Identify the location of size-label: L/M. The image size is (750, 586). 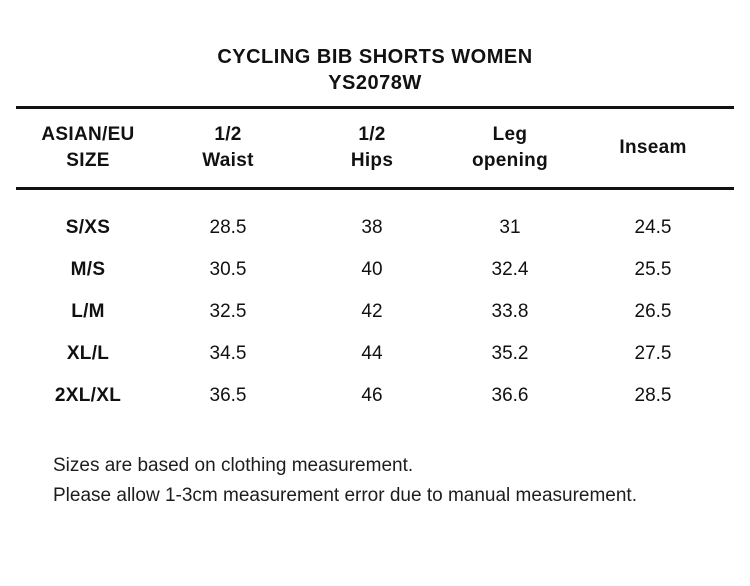
(88, 311).